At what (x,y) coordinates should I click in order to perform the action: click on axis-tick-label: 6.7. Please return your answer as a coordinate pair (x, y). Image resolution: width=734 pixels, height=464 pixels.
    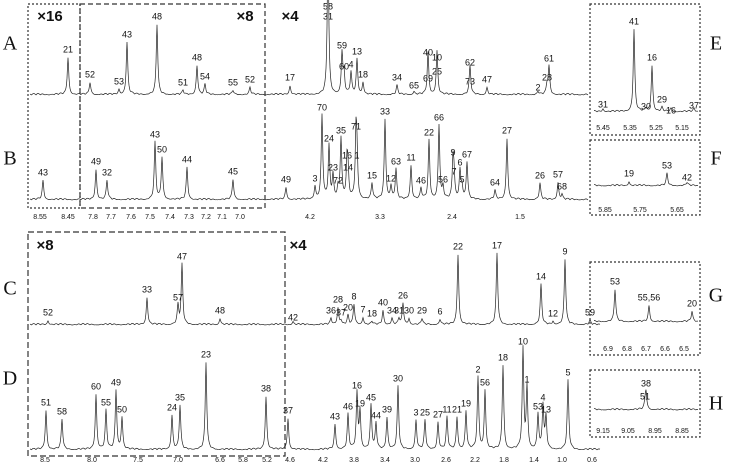
    Looking at the image, I should click on (646, 349).